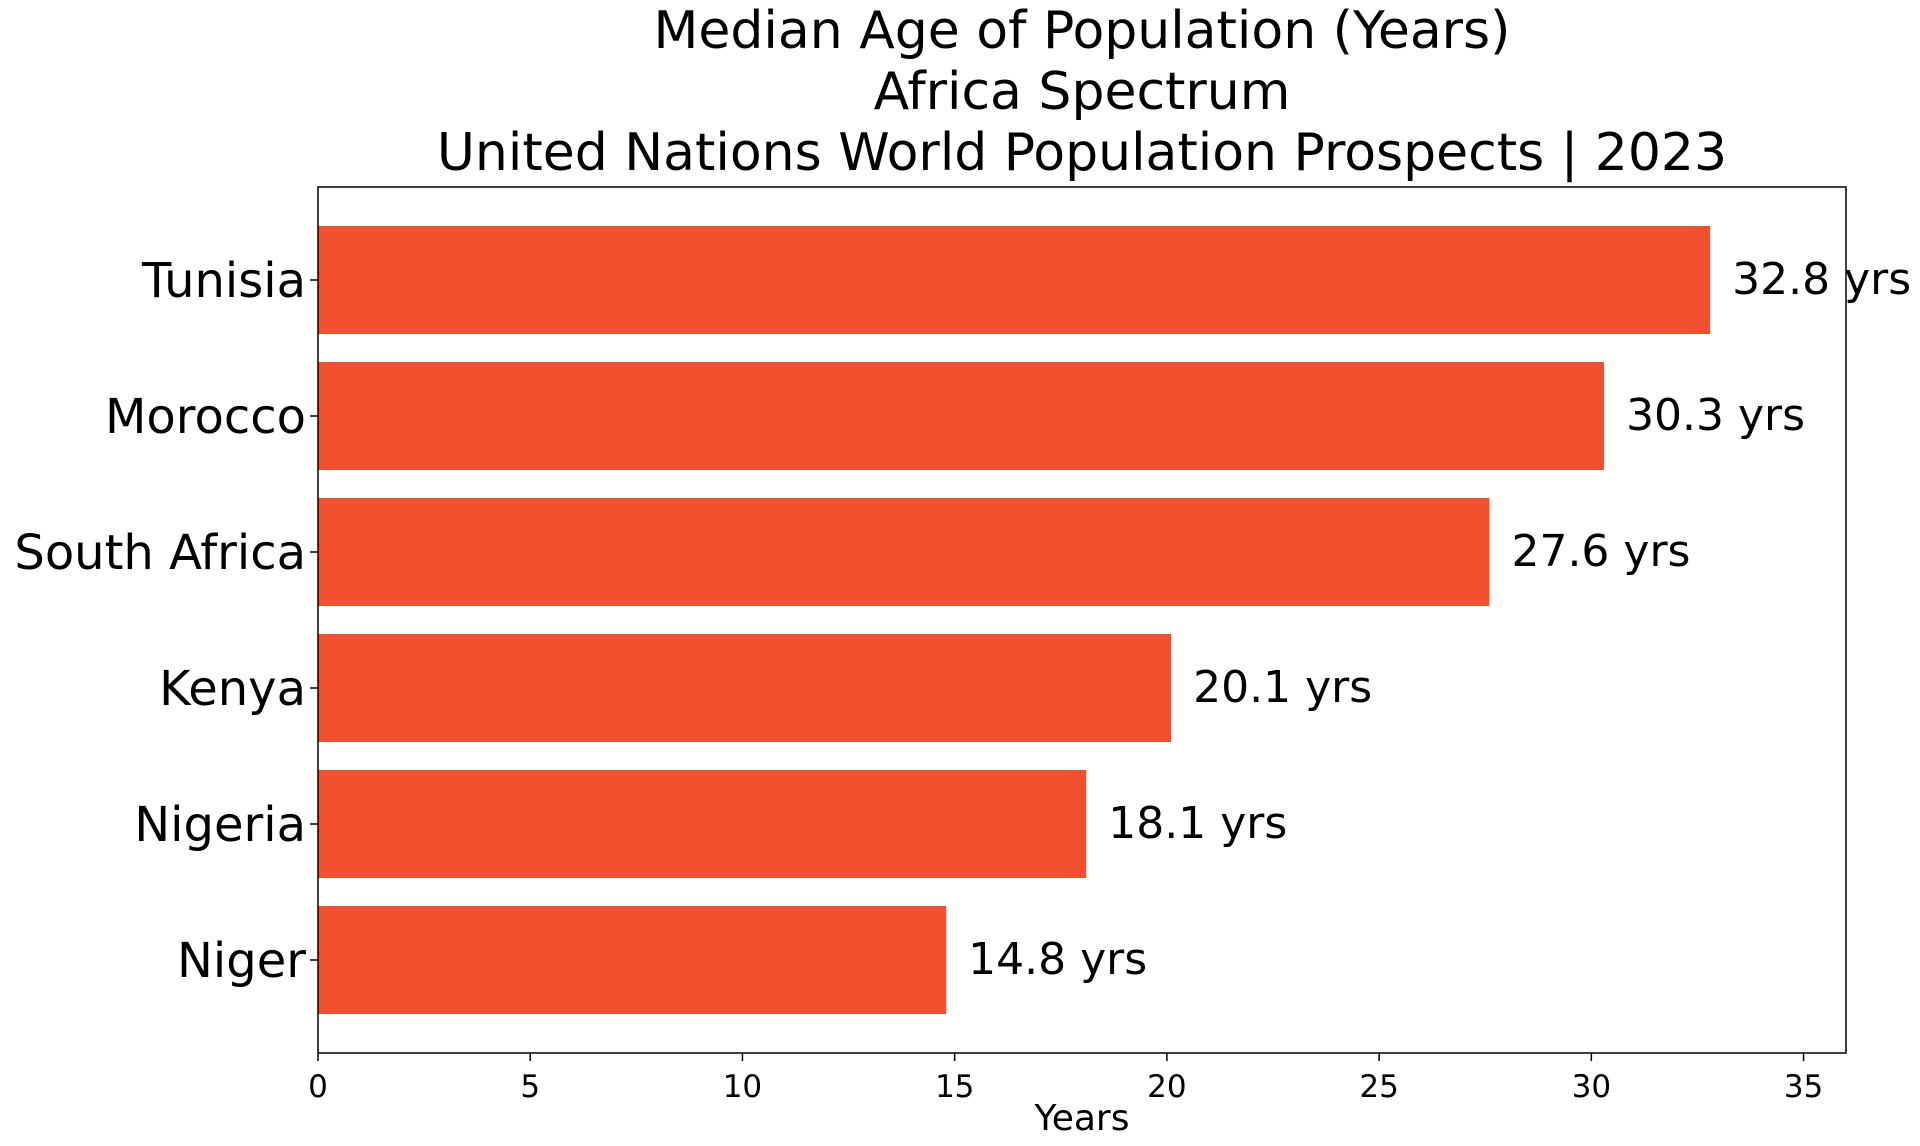 The height and width of the screenshot is (1146, 1920). What do you see at coordinates (954, 1087) in the screenshot?
I see `x-tick-label: 15` at bounding box center [954, 1087].